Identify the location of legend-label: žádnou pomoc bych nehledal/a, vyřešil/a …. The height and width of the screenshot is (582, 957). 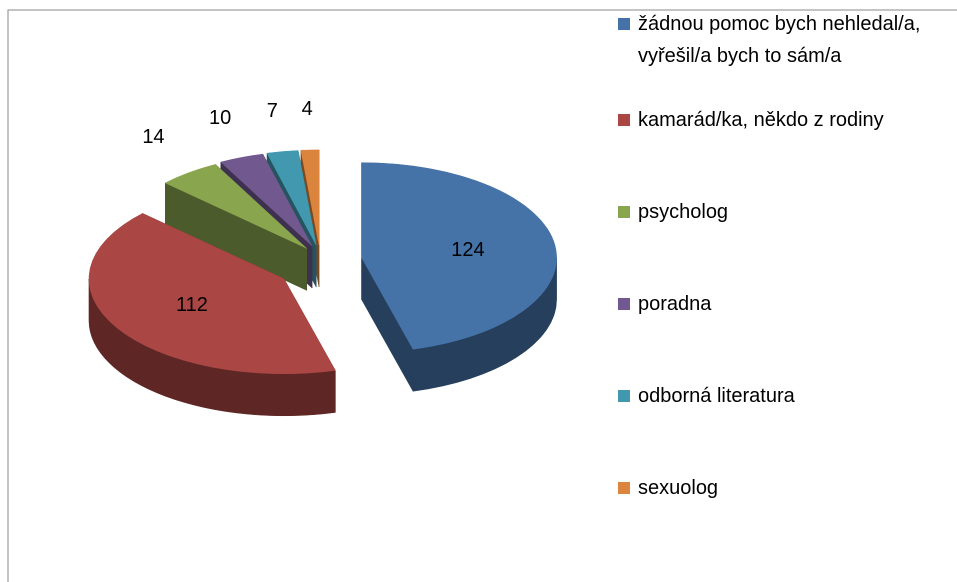
(779, 40).